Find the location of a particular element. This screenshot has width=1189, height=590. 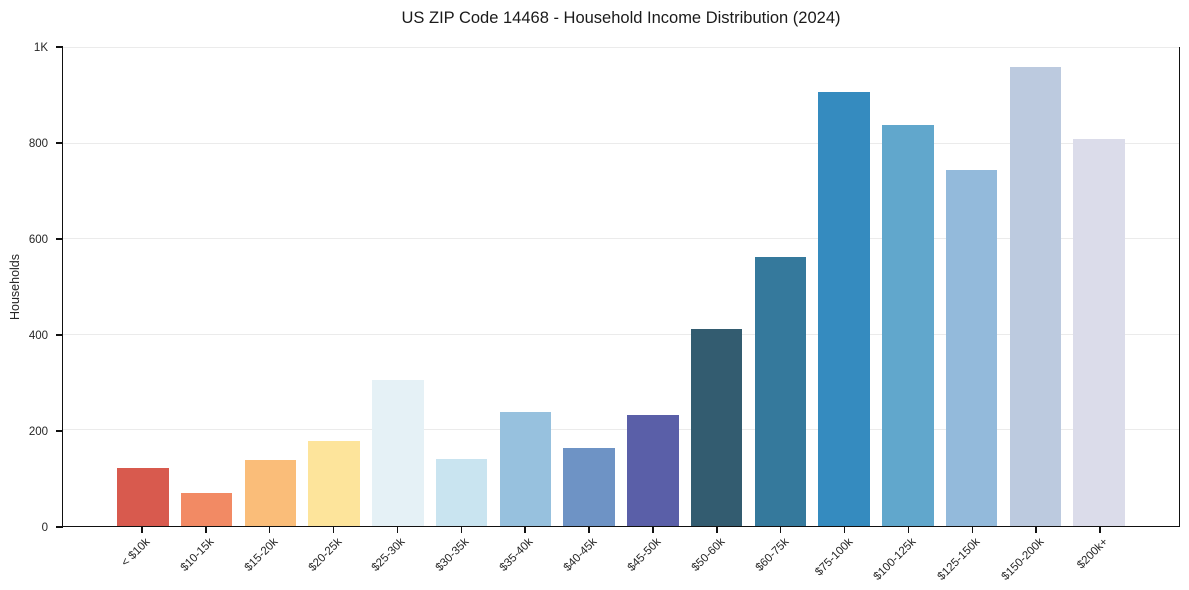

x-tick-label: < $10k is located at coordinates (136, 553).